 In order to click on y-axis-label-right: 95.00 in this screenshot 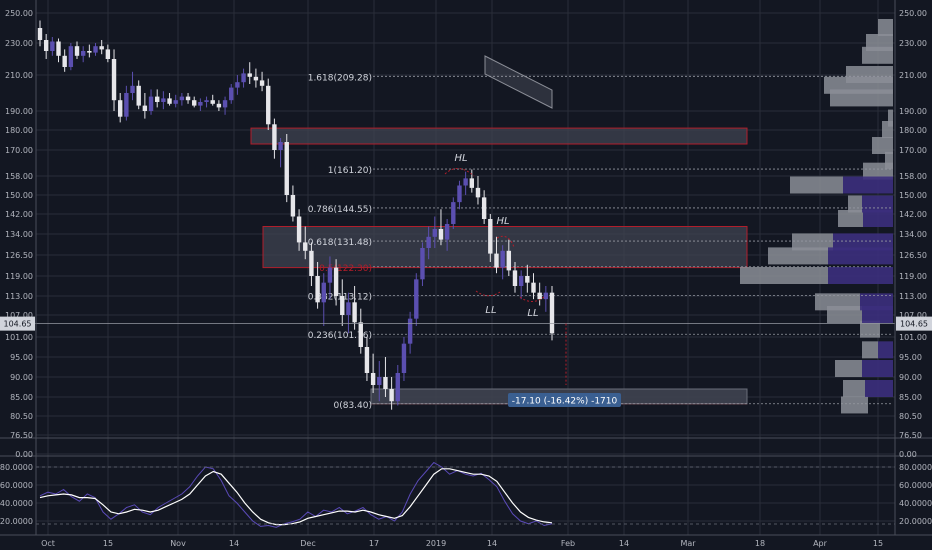, I will do `click(910, 357)`.